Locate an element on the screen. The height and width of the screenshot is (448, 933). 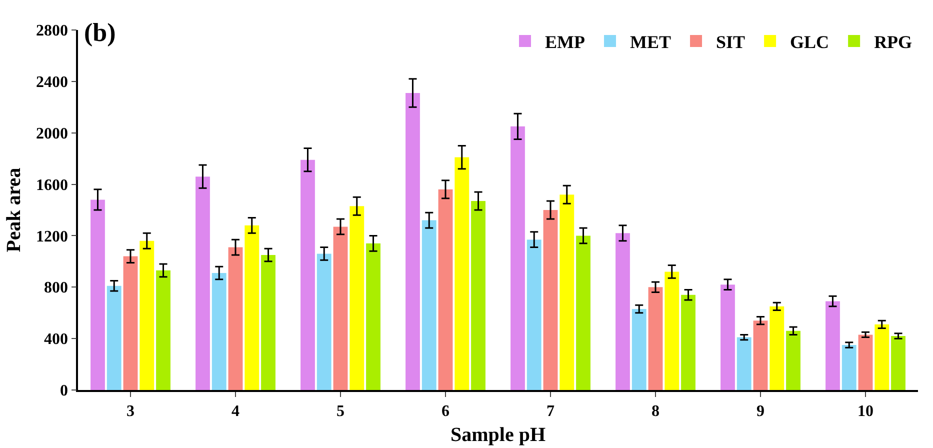
x-tick-label: 8 is located at coordinates (656, 411).